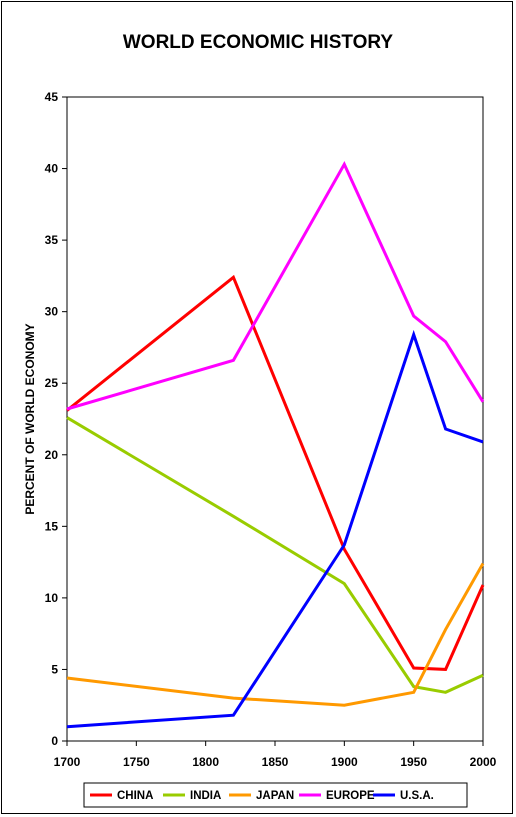 The height and width of the screenshot is (817, 516). Describe the element at coordinates (52, 383) in the screenshot. I see `y-tick-label: 25` at that location.